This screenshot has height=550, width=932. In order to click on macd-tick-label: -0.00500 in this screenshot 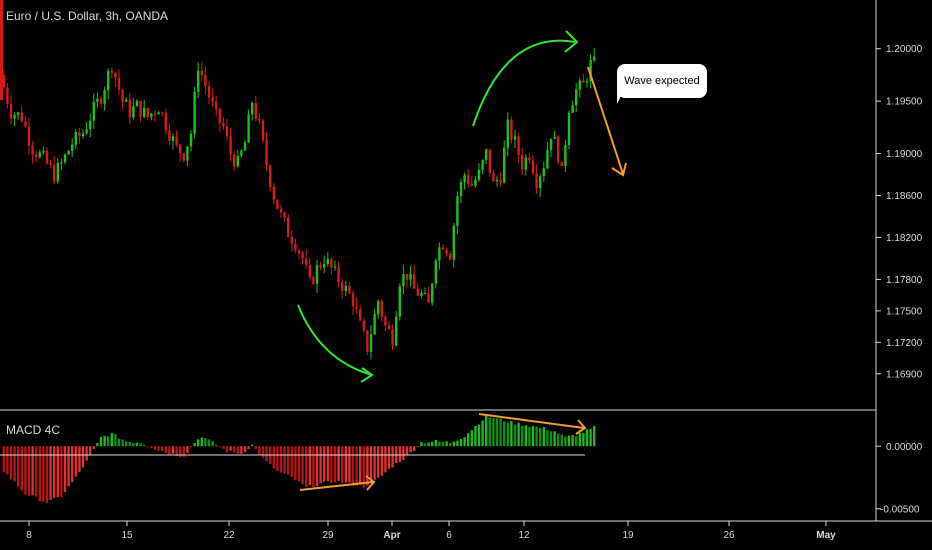, I will do `click(900, 509)`.